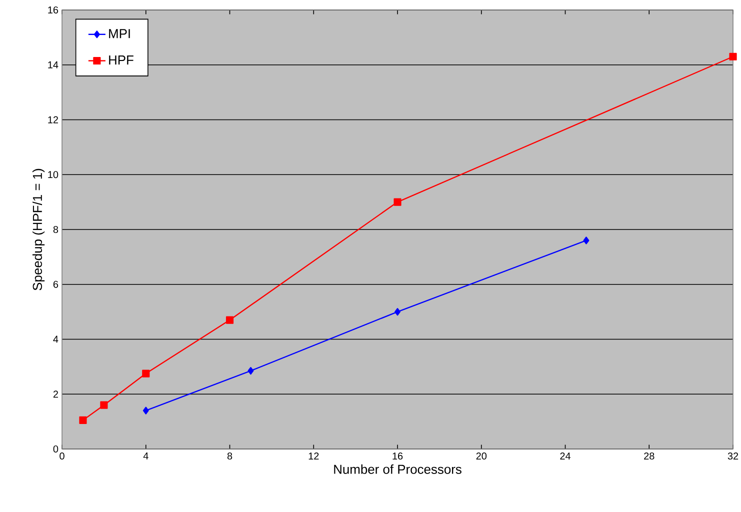 The image size is (741, 512). I want to click on y-axis-title: Speedup (HPF/1 = 1), so click(38, 229).